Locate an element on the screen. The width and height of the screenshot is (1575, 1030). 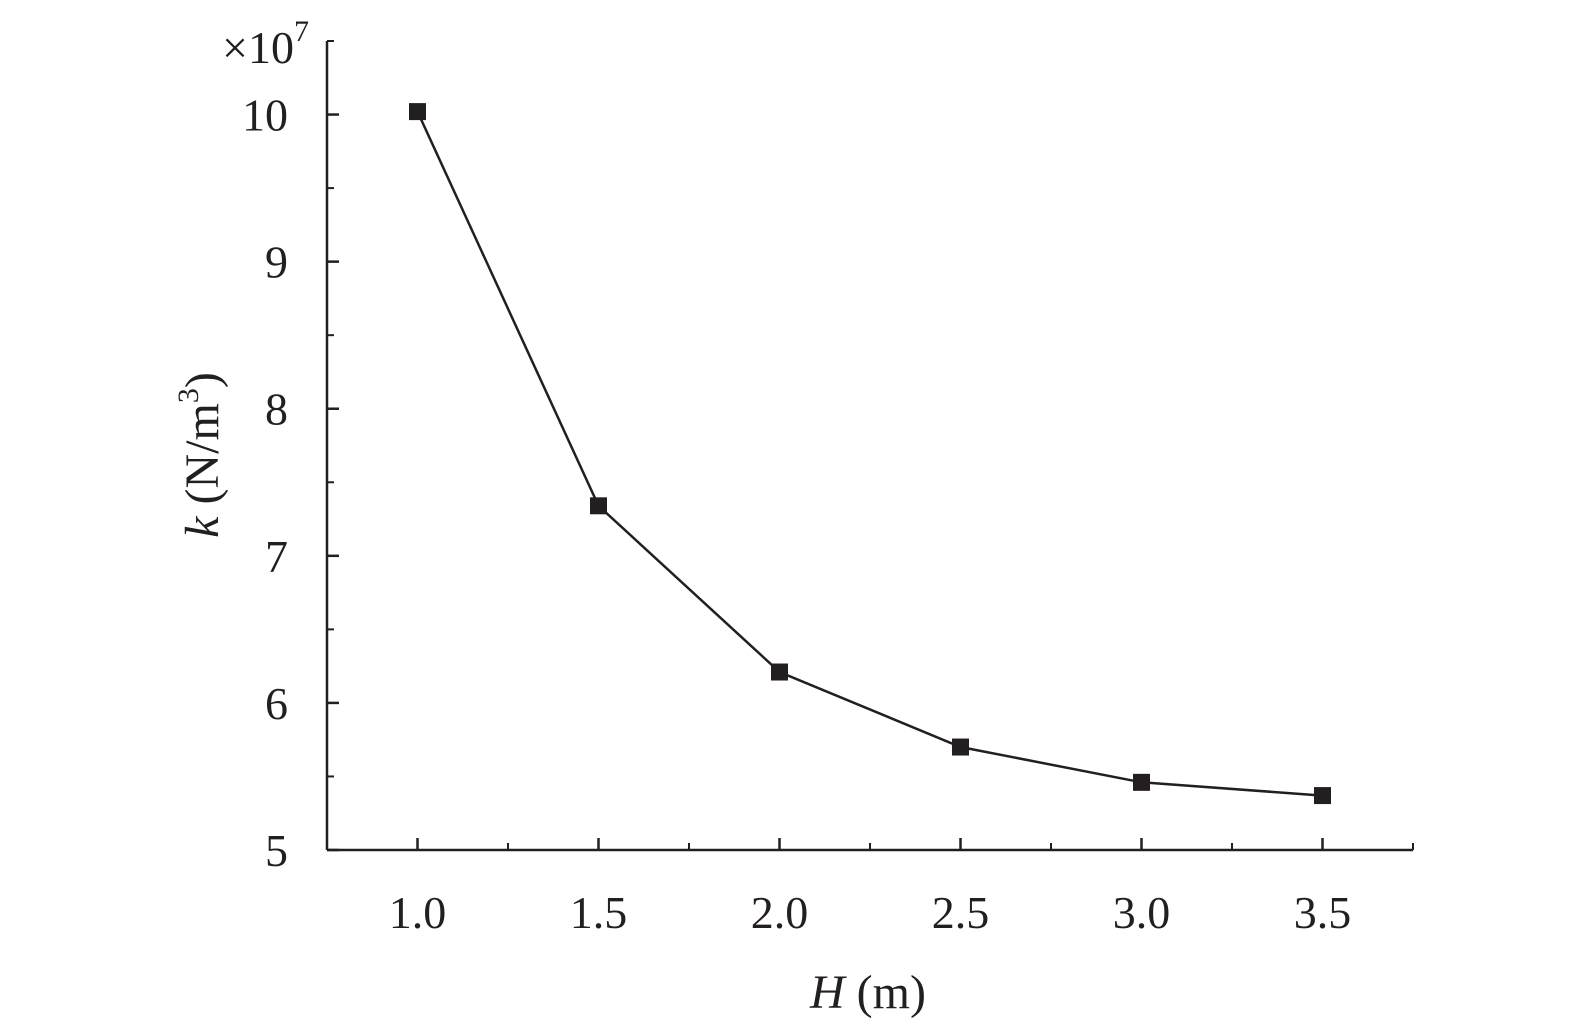
x-tick-label: 1.5 is located at coordinates (599, 912).